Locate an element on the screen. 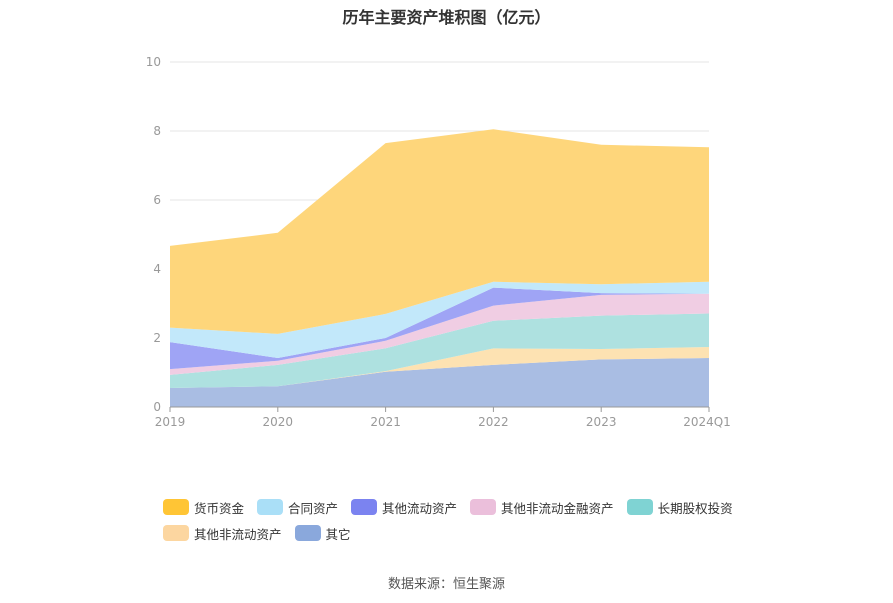 The height and width of the screenshot is (603, 893). legend-label: 合同资产 is located at coordinates (313, 508).